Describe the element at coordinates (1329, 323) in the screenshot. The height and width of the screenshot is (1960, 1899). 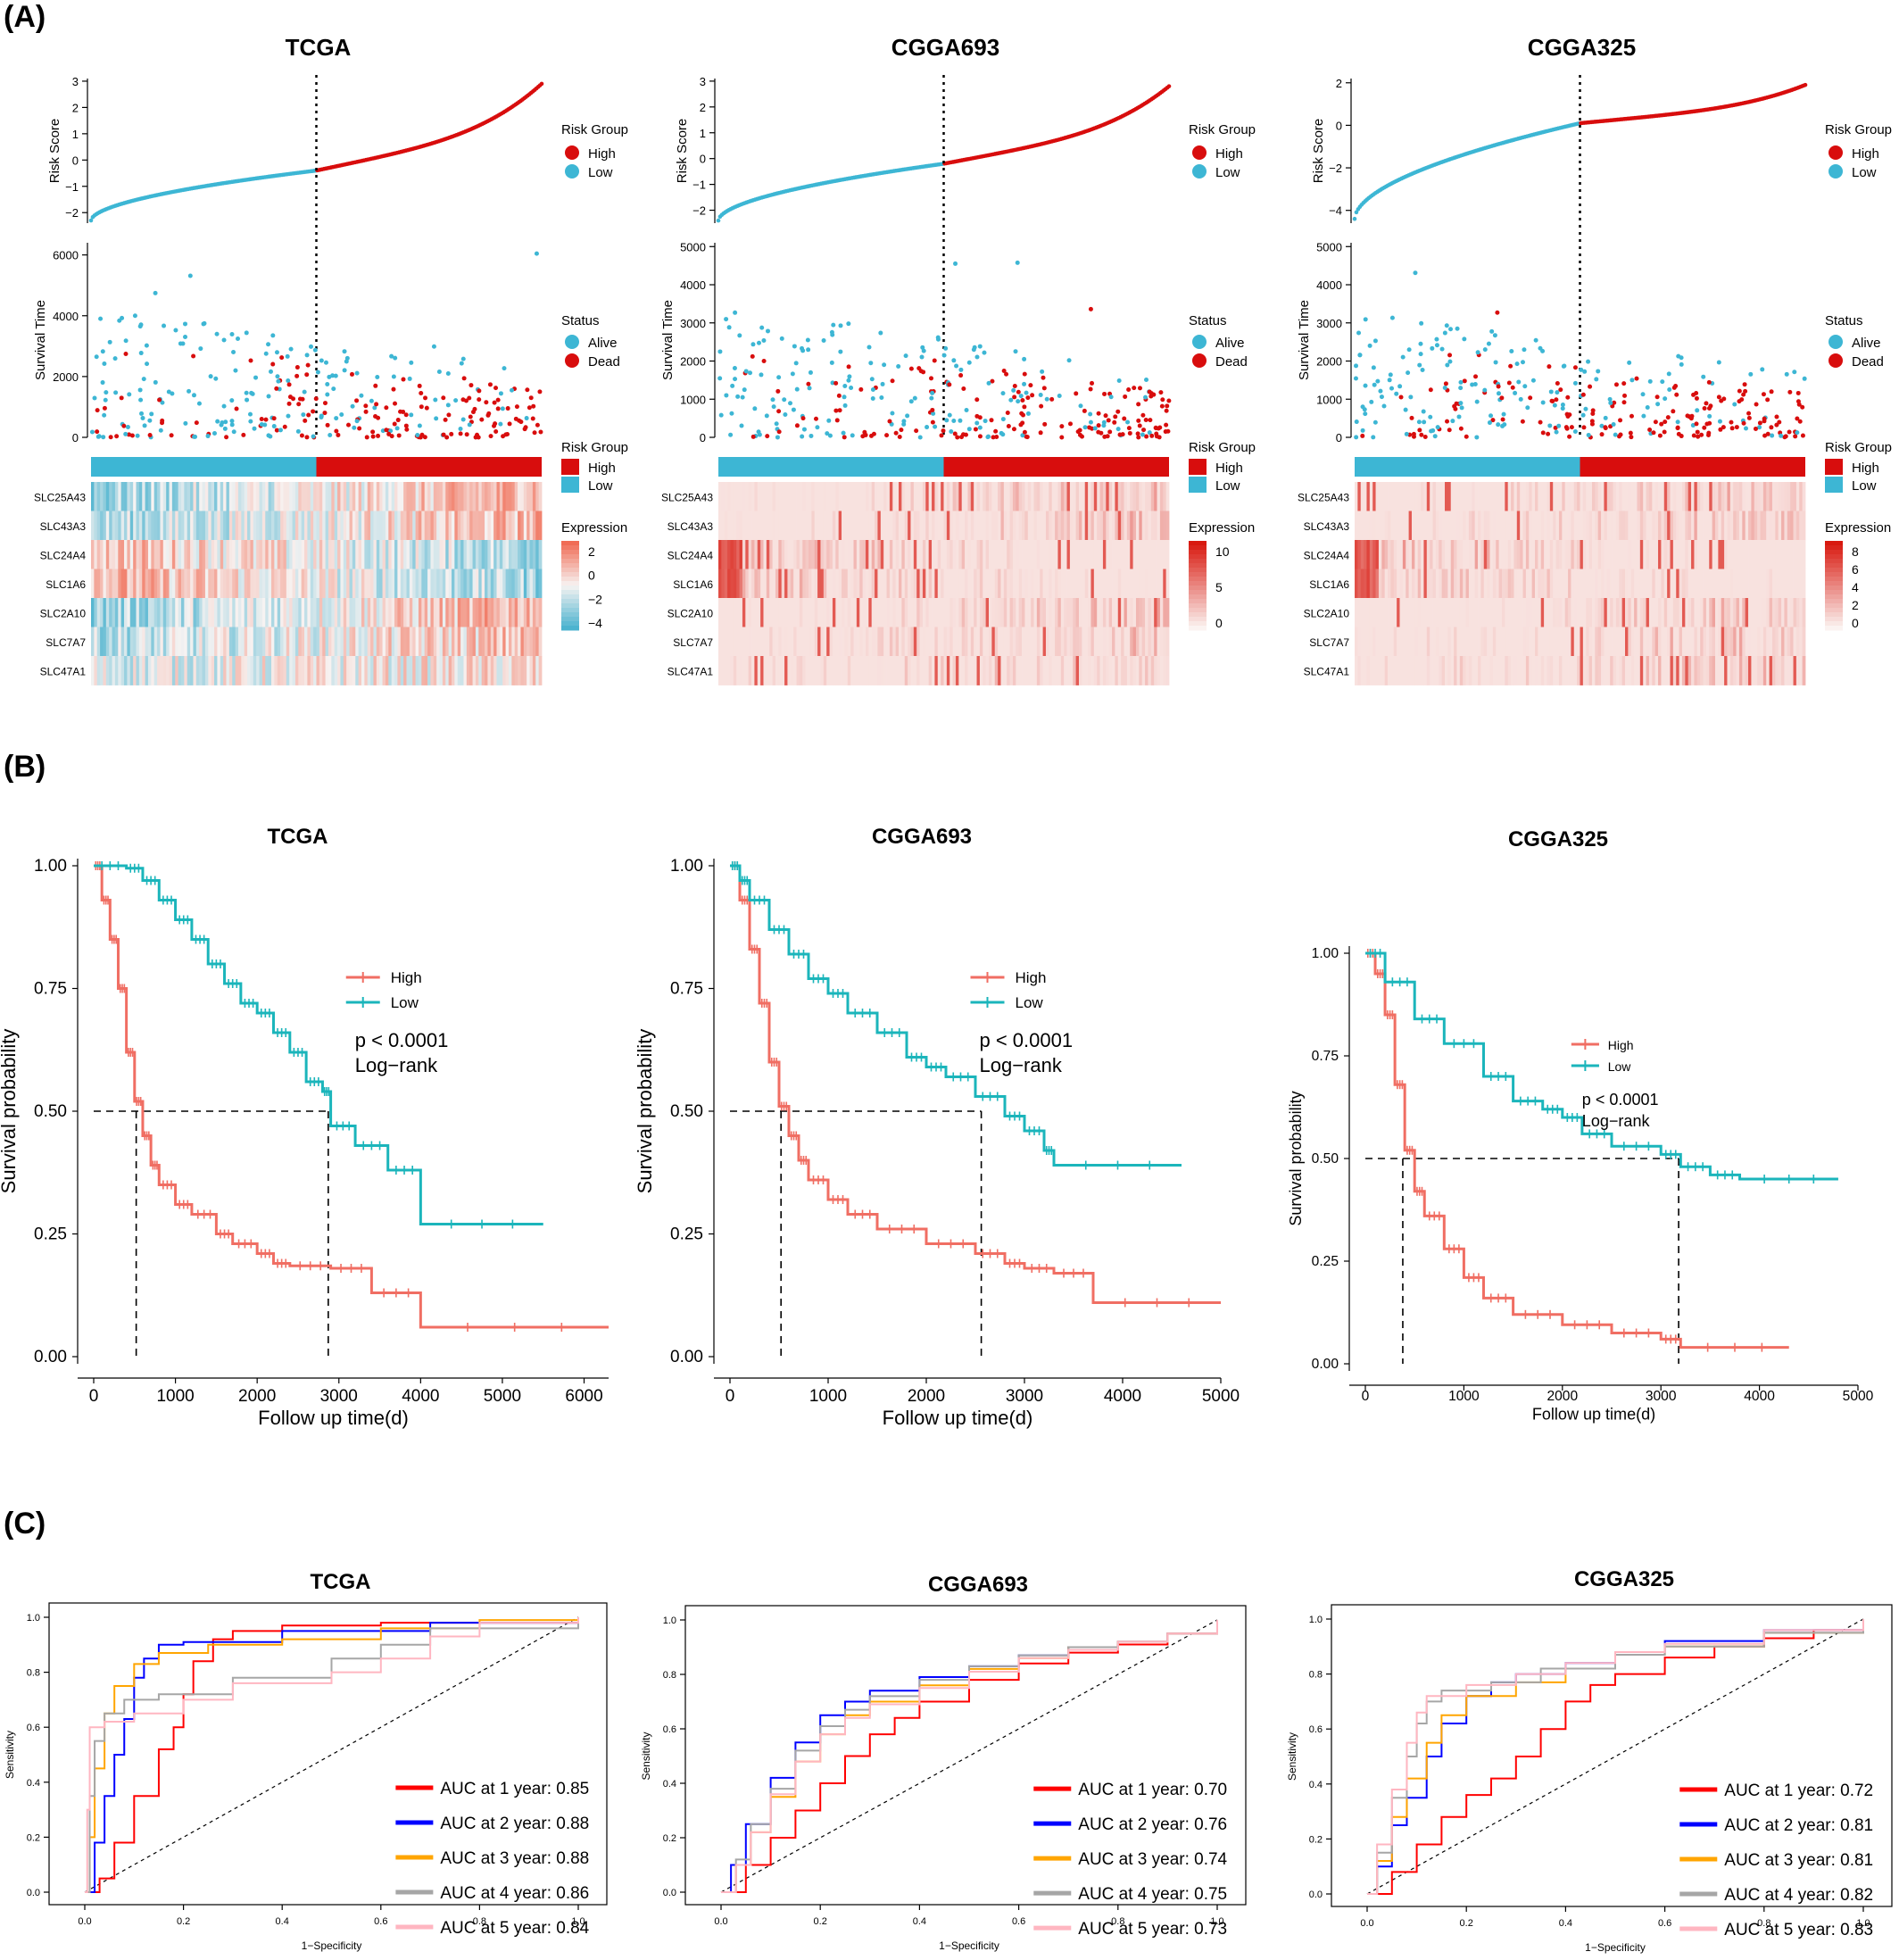
I see `survival-tick-label: 3000` at that location.